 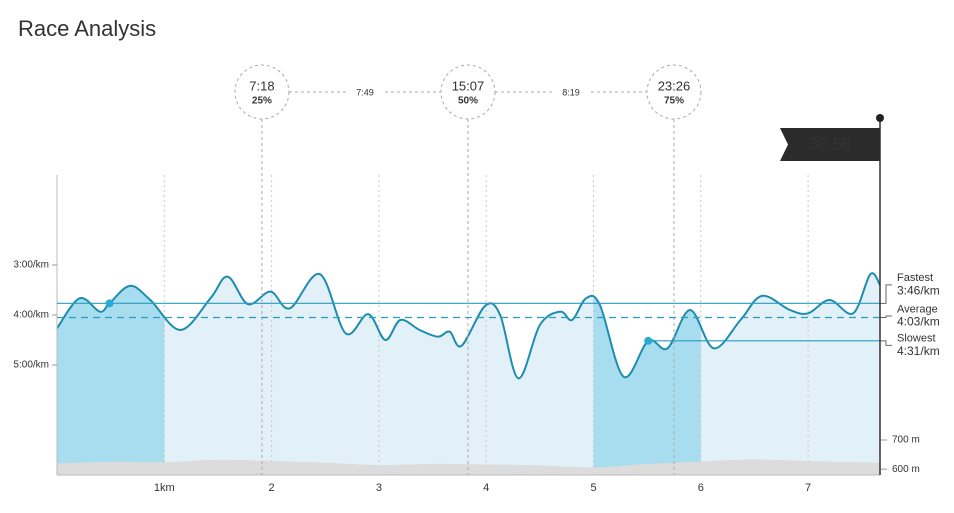 What do you see at coordinates (379, 488) in the screenshot?
I see `x-tick-label: 3` at bounding box center [379, 488].